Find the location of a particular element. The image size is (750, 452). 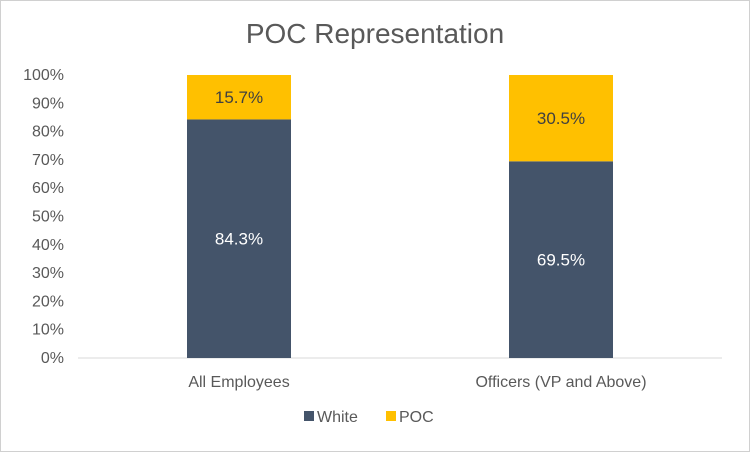

x-category-label: All Employees is located at coordinates (238, 382).